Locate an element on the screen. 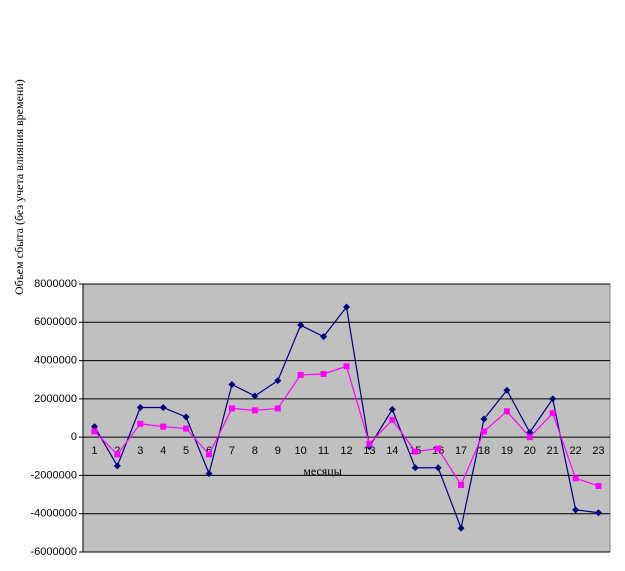  y-tick-label: 2000000 is located at coordinates (55, 399).